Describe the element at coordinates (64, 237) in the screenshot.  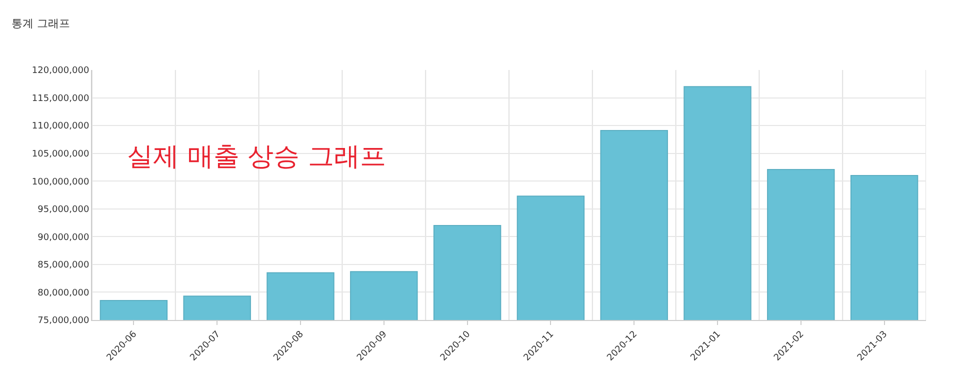
I see `y-tick-label: 90,000,000` at that location.